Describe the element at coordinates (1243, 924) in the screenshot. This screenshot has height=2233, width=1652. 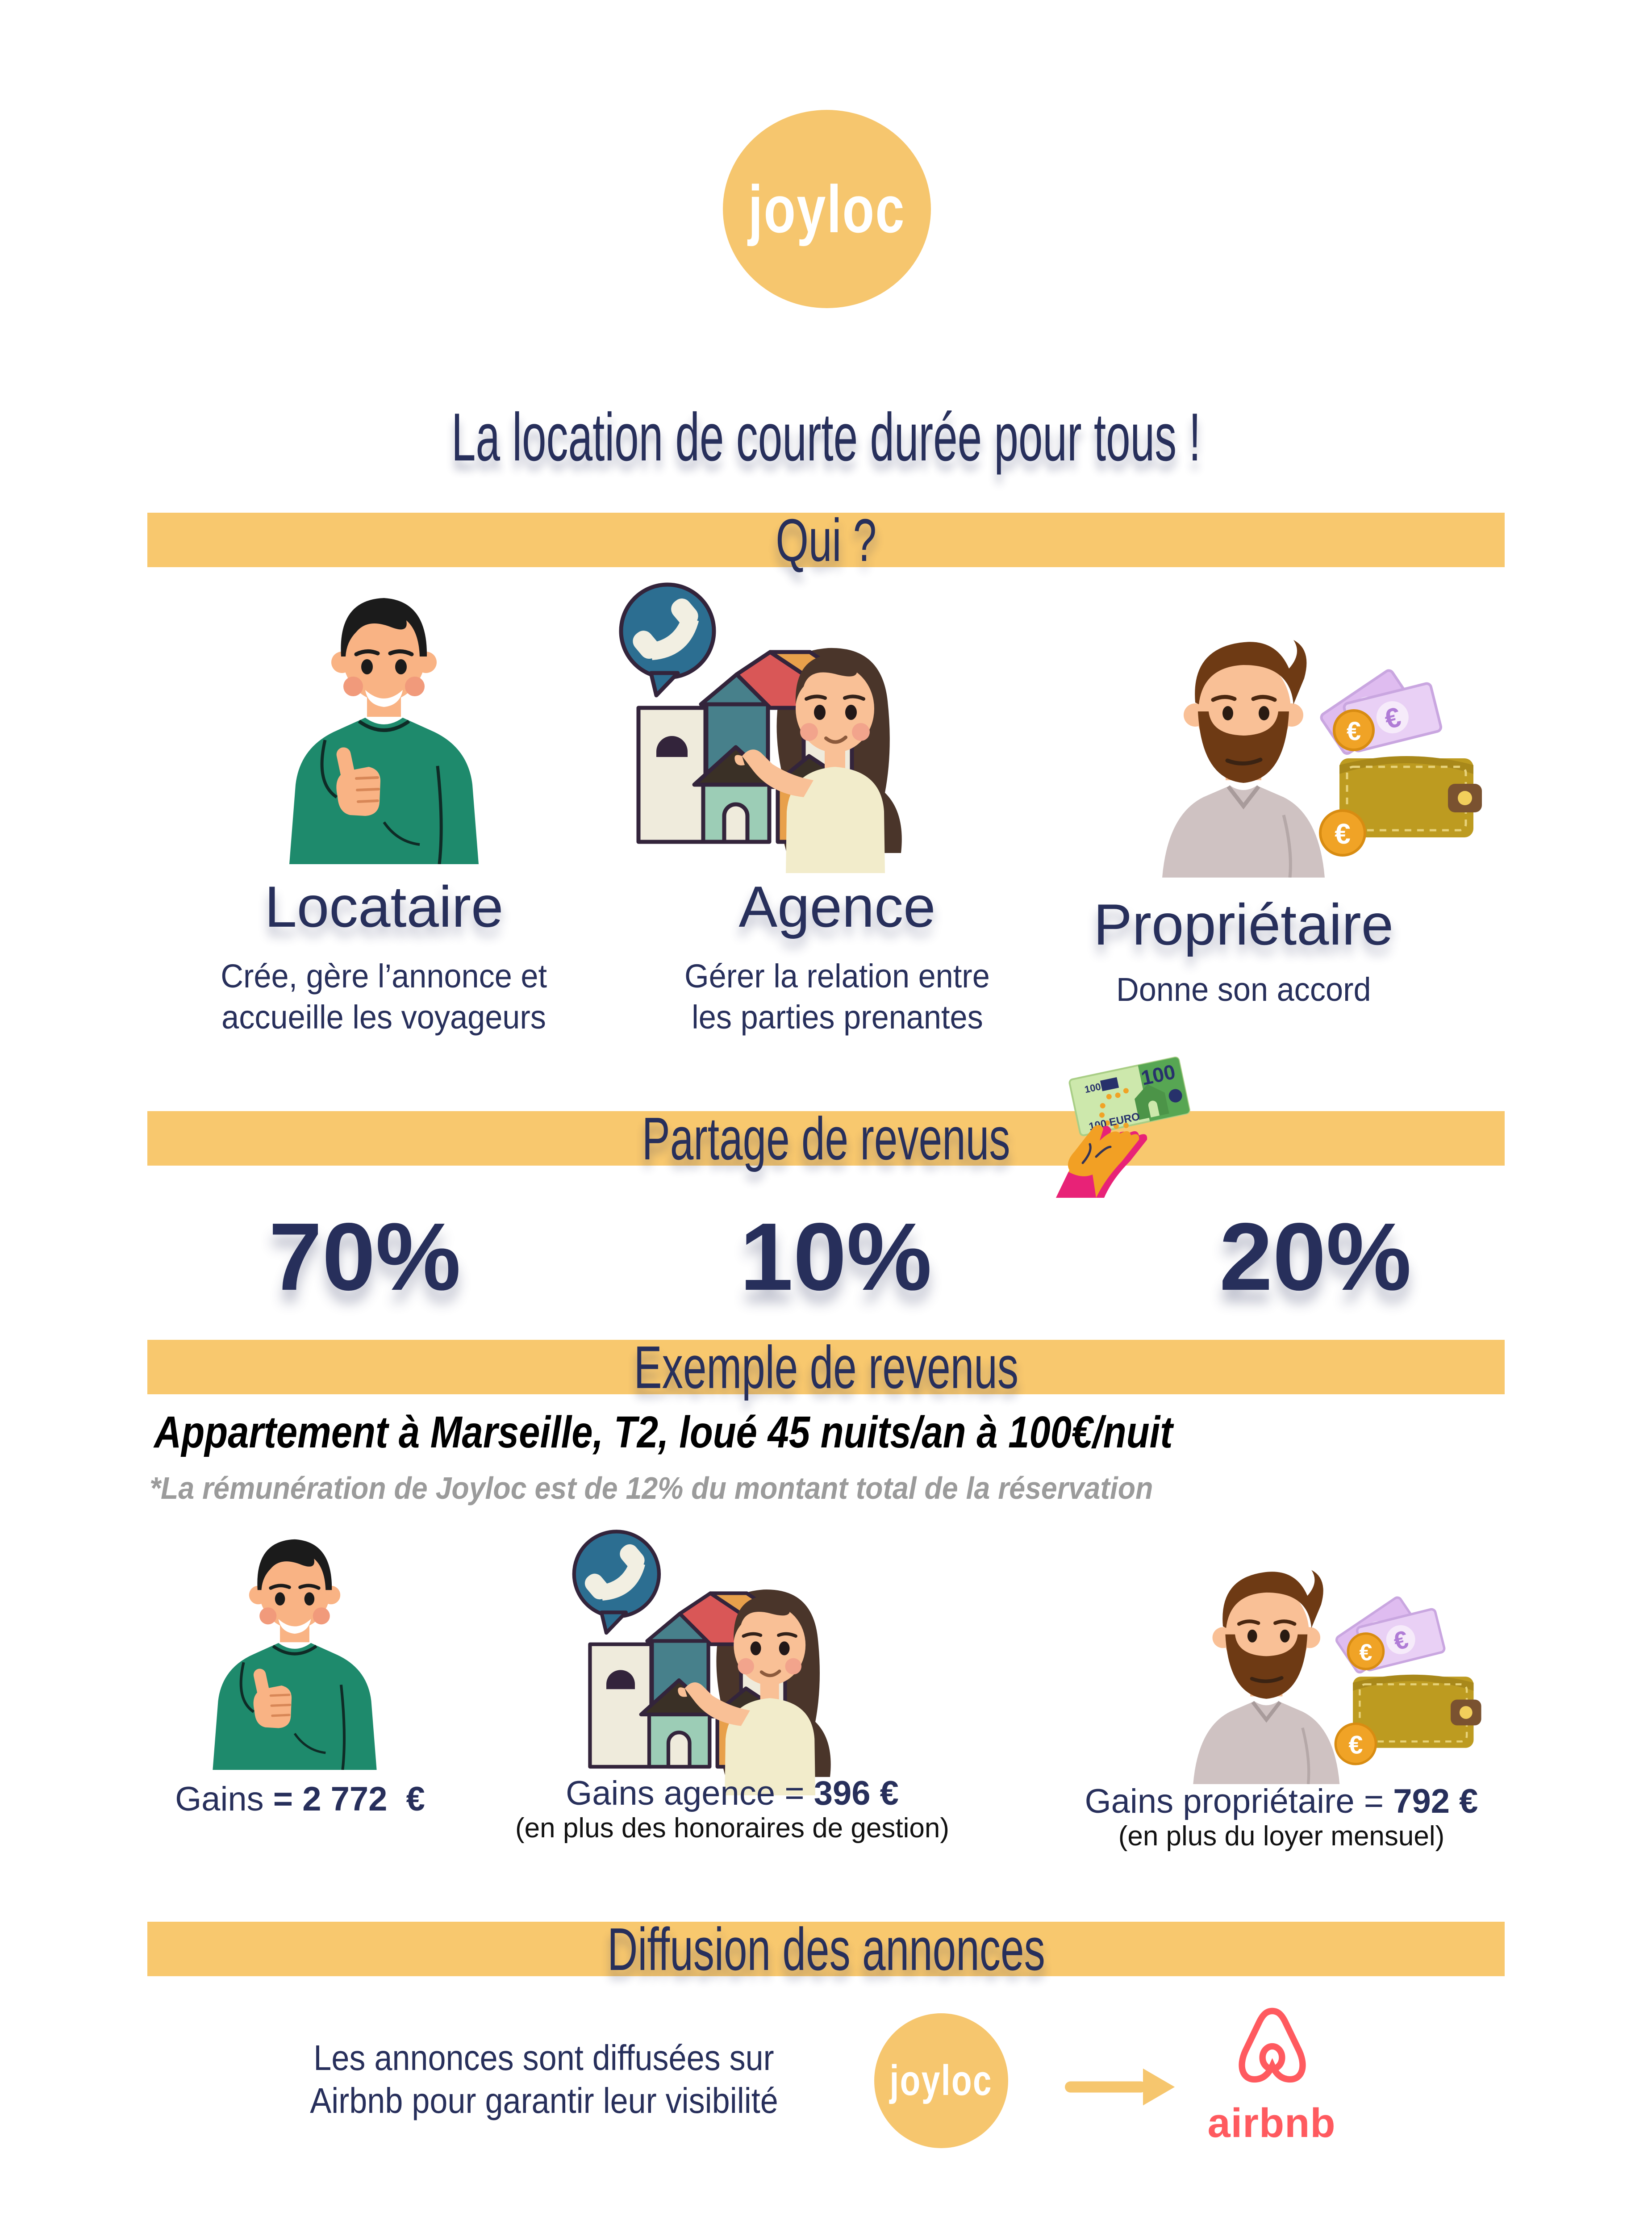
I see `role-title-proprietaire: Propriétaire` at that location.